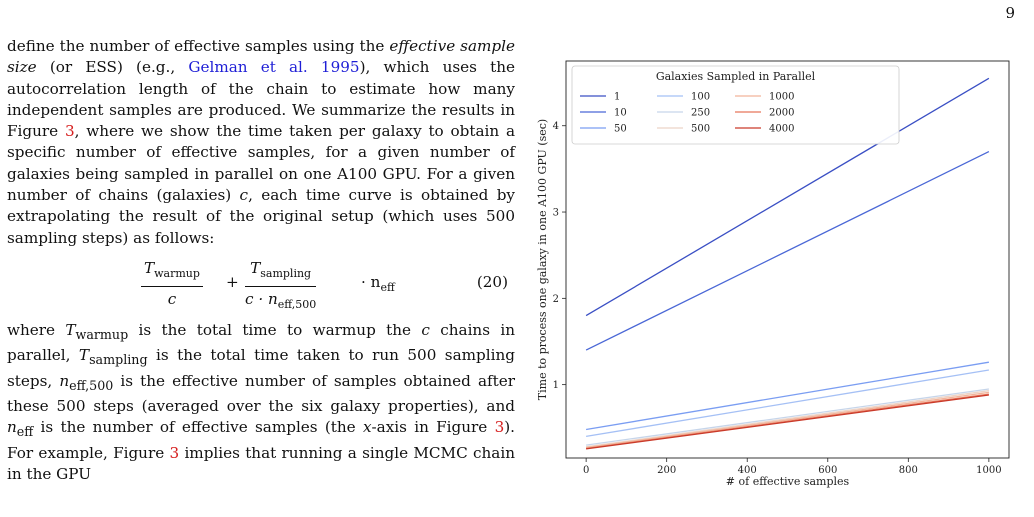  I want to click on legend-label-4000: 4000, so click(781, 129).